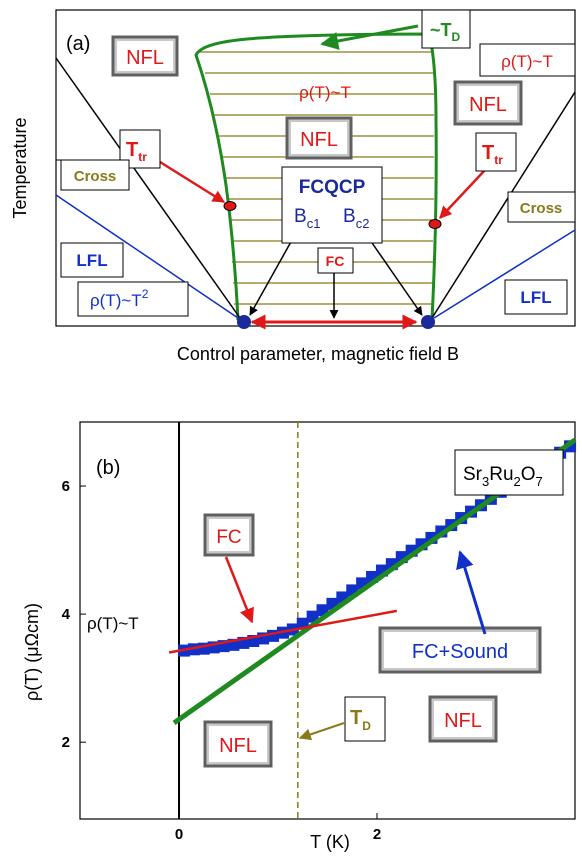 The height and width of the screenshot is (857, 582). I want to click on svg-text: Bc1, so click(307, 218).